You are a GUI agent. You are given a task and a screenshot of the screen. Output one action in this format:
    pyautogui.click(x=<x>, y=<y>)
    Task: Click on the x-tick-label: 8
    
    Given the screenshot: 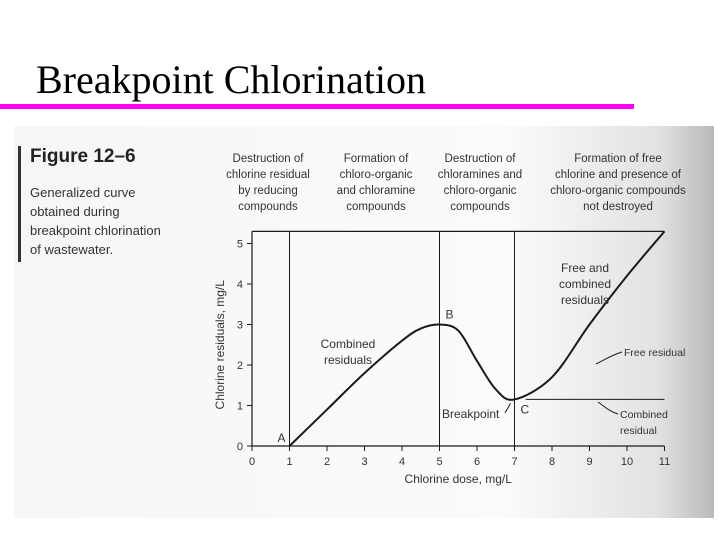 What is the action you would take?
    pyautogui.click(x=552, y=462)
    